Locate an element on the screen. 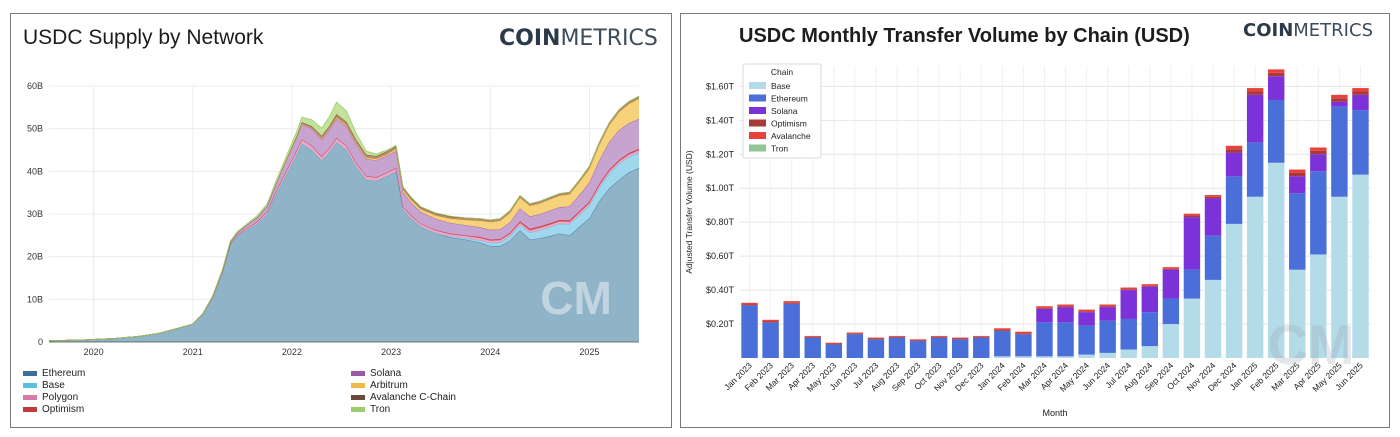  legend-label: Base is located at coordinates (781, 86).